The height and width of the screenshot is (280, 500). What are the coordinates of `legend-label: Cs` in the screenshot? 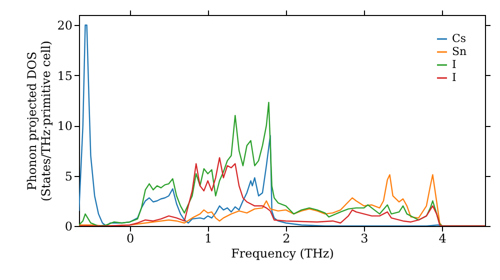 It's located at (459, 38).